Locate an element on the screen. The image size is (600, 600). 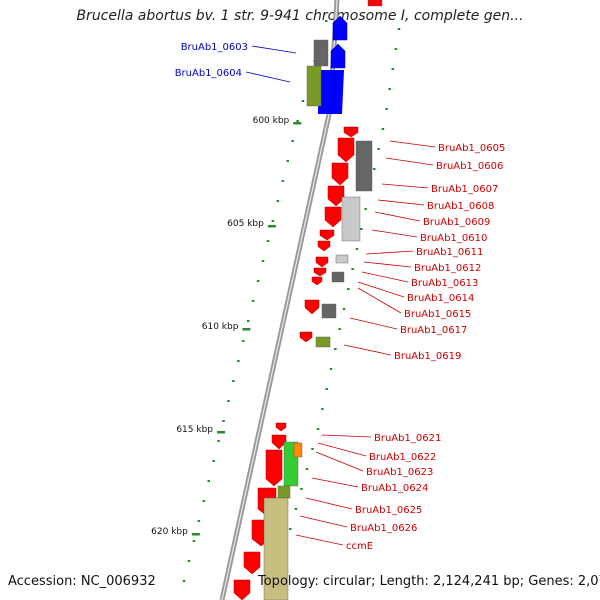
gene-label: BruAb1_0603 is located at coordinates (214, 47).